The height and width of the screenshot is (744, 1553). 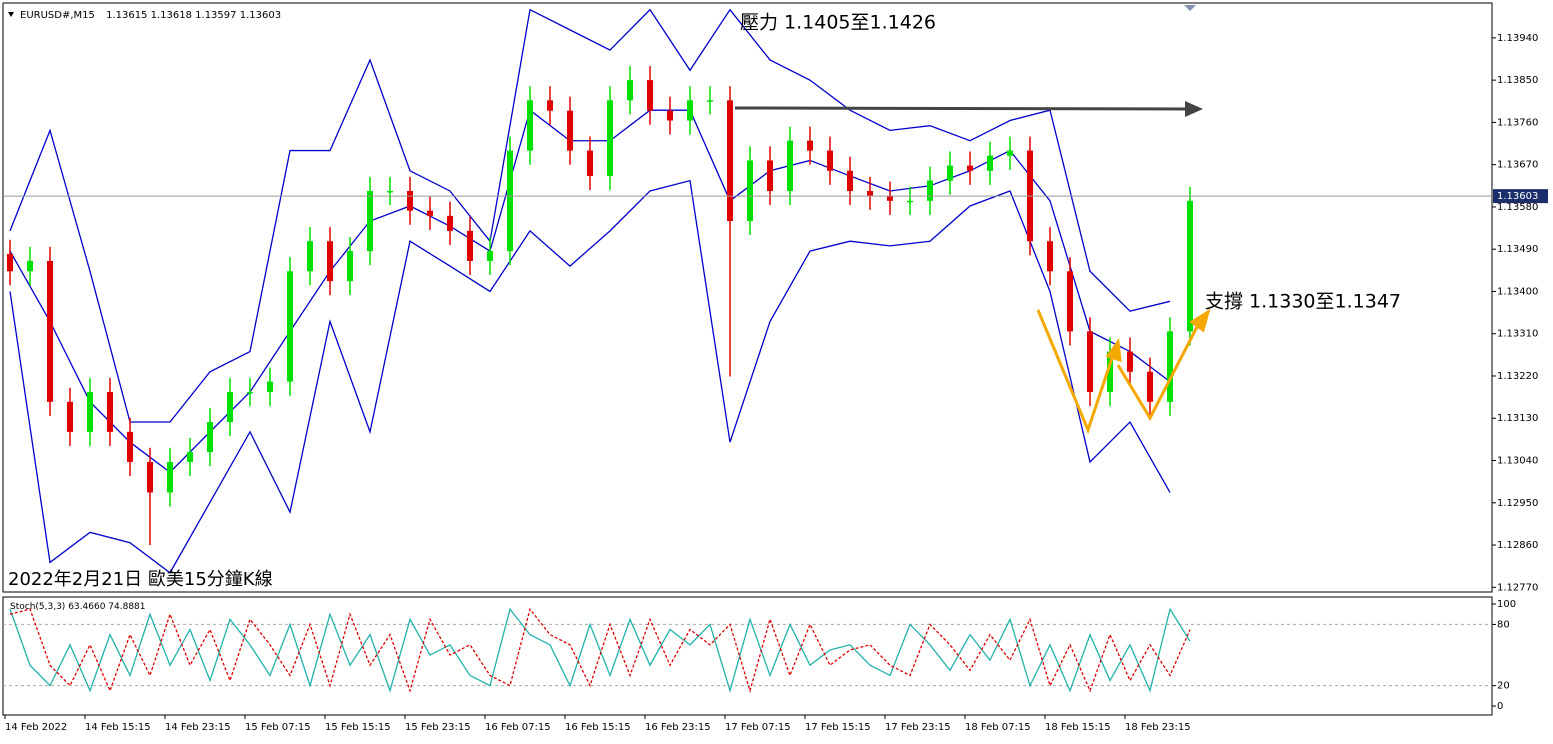 What do you see at coordinates (918, 727) in the screenshot?
I see `x-tick-label: 17 Feb 23:15` at bounding box center [918, 727].